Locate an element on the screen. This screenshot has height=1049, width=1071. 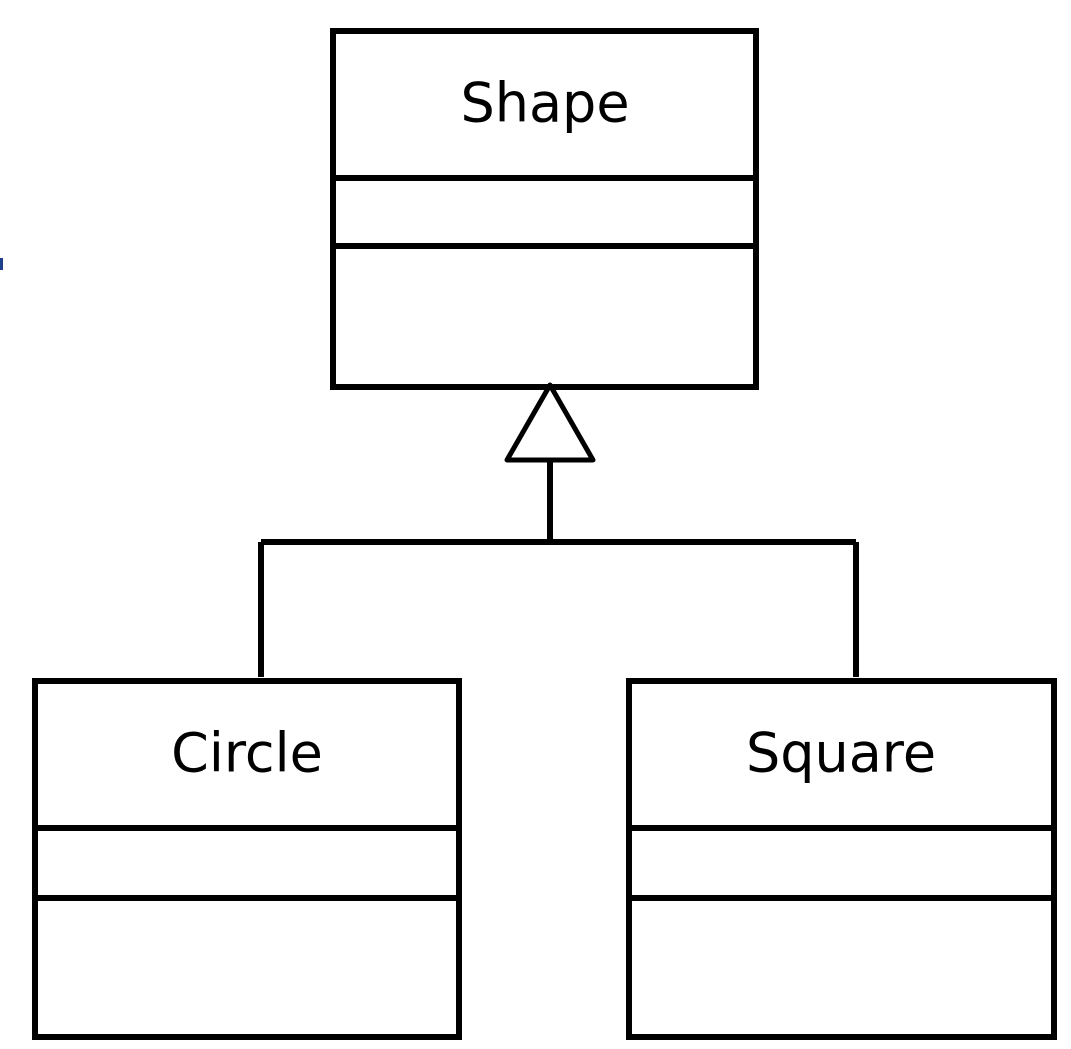
class-shape-label: Shape is located at coordinates (544, 103).